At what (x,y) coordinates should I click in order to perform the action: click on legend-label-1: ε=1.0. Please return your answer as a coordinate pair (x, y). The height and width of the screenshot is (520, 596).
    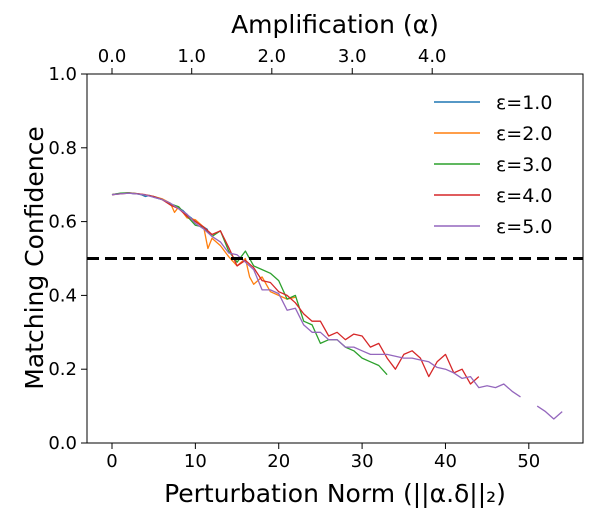
    Looking at the image, I should click on (524, 103).